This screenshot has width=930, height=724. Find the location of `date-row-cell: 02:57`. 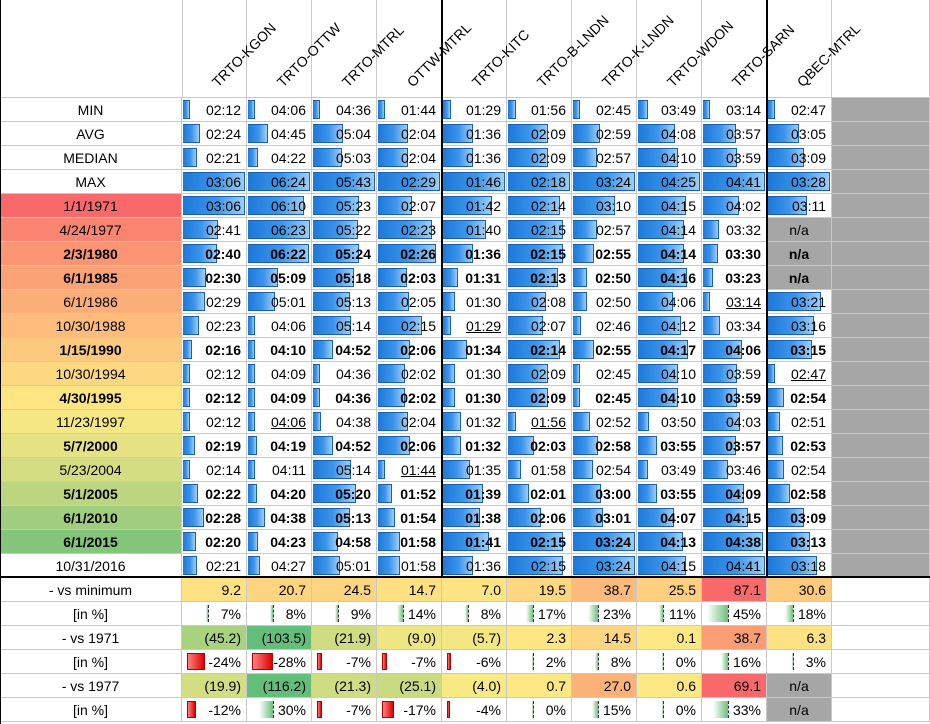

date-row-cell: 02:57 is located at coordinates (604, 230).